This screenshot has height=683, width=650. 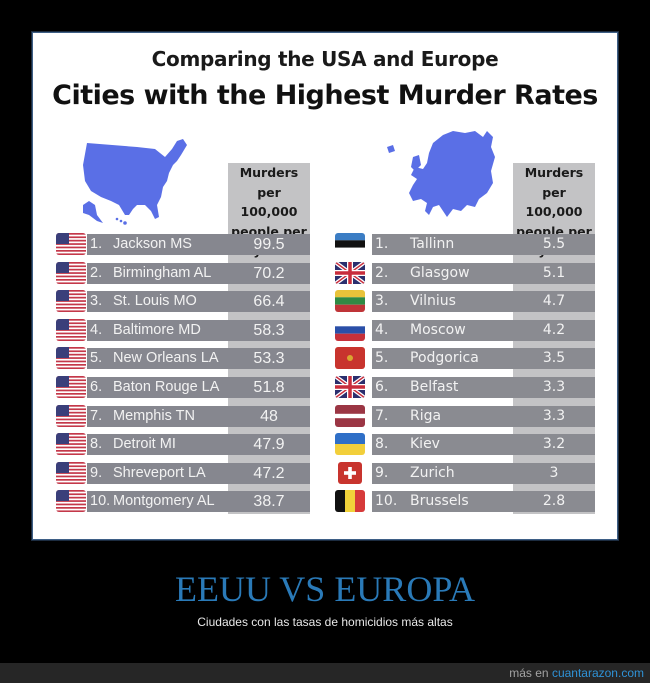 What do you see at coordinates (269, 416) in the screenshot?
I see `murder-rate-value: 48` at bounding box center [269, 416].